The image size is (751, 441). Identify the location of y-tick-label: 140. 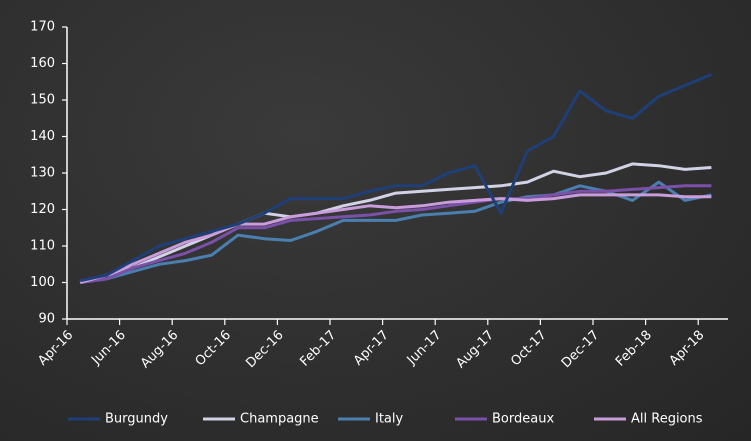
(42, 136).